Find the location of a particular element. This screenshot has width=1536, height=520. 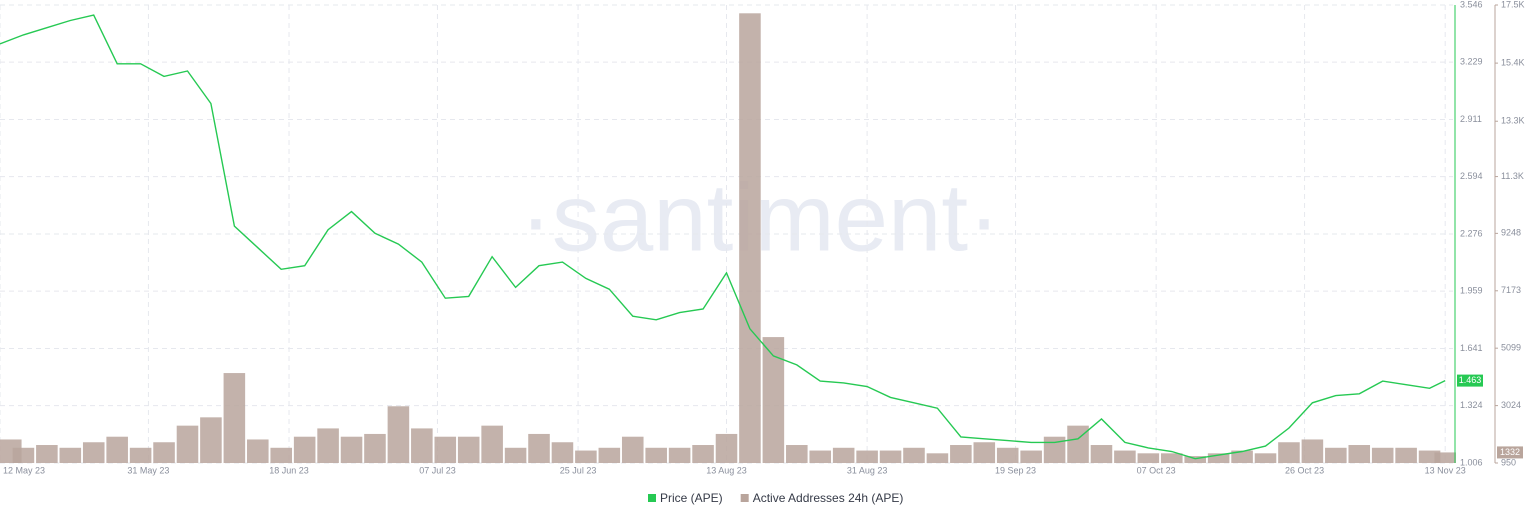

value-tag-label: 1332 is located at coordinates (1510, 452).